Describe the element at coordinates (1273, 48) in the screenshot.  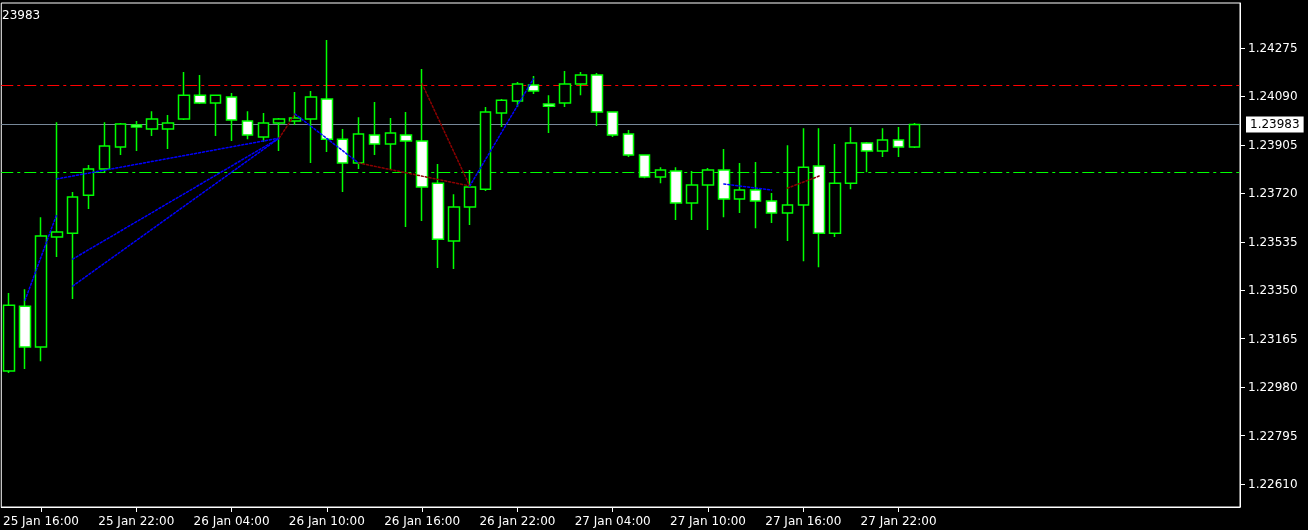
I see `y-tick-label: 1.24275` at that location.